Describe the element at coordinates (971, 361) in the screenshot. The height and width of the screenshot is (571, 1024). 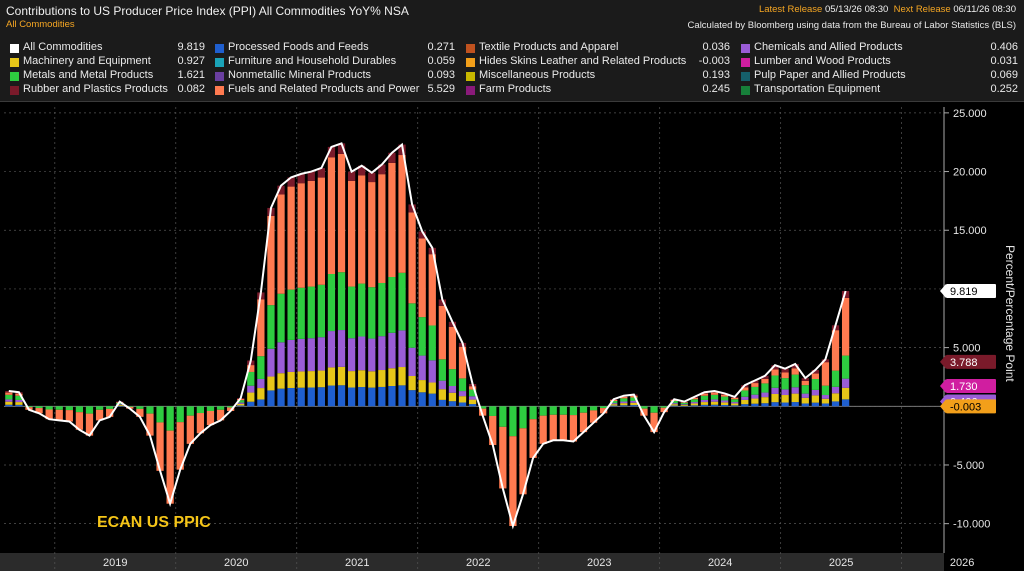
I see `value-badge` at that location.